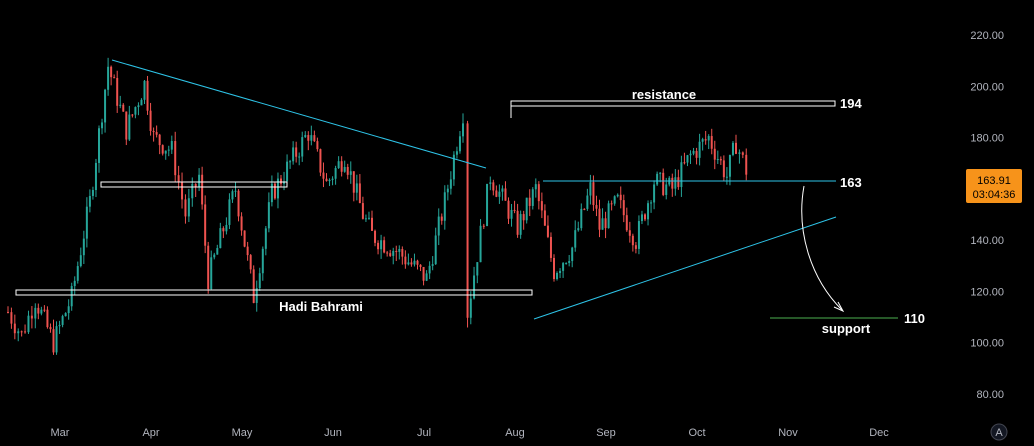 The width and height of the screenshot is (1034, 446). I want to click on auto-scale-label: A, so click(999, 433).